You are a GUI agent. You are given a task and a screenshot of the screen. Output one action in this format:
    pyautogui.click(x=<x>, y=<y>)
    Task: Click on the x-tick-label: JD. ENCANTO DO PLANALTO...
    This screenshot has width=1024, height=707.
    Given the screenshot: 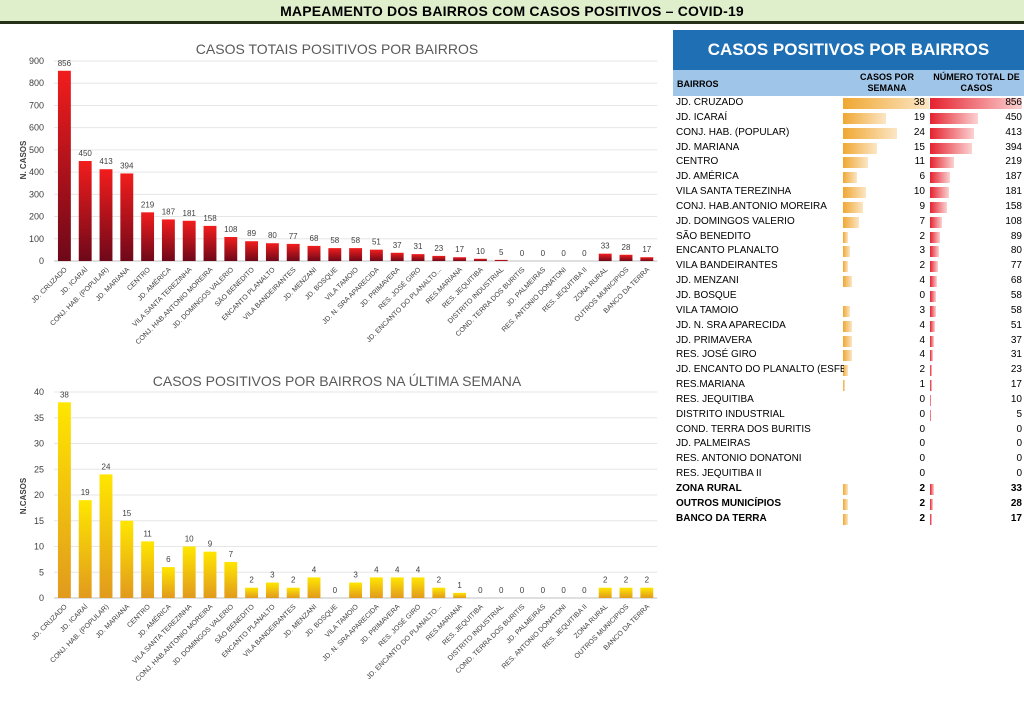 What is the action you would take?
    pyautogui.click(x=405, y=642)
    